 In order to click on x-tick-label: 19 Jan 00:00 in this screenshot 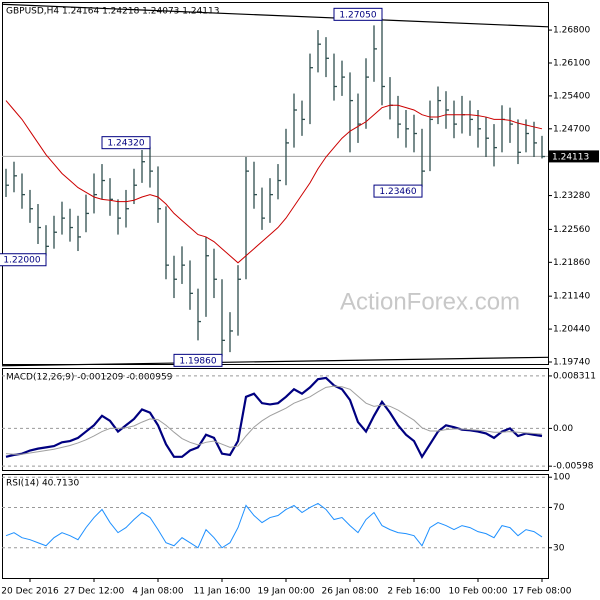, I will do `click(286, 592)`.